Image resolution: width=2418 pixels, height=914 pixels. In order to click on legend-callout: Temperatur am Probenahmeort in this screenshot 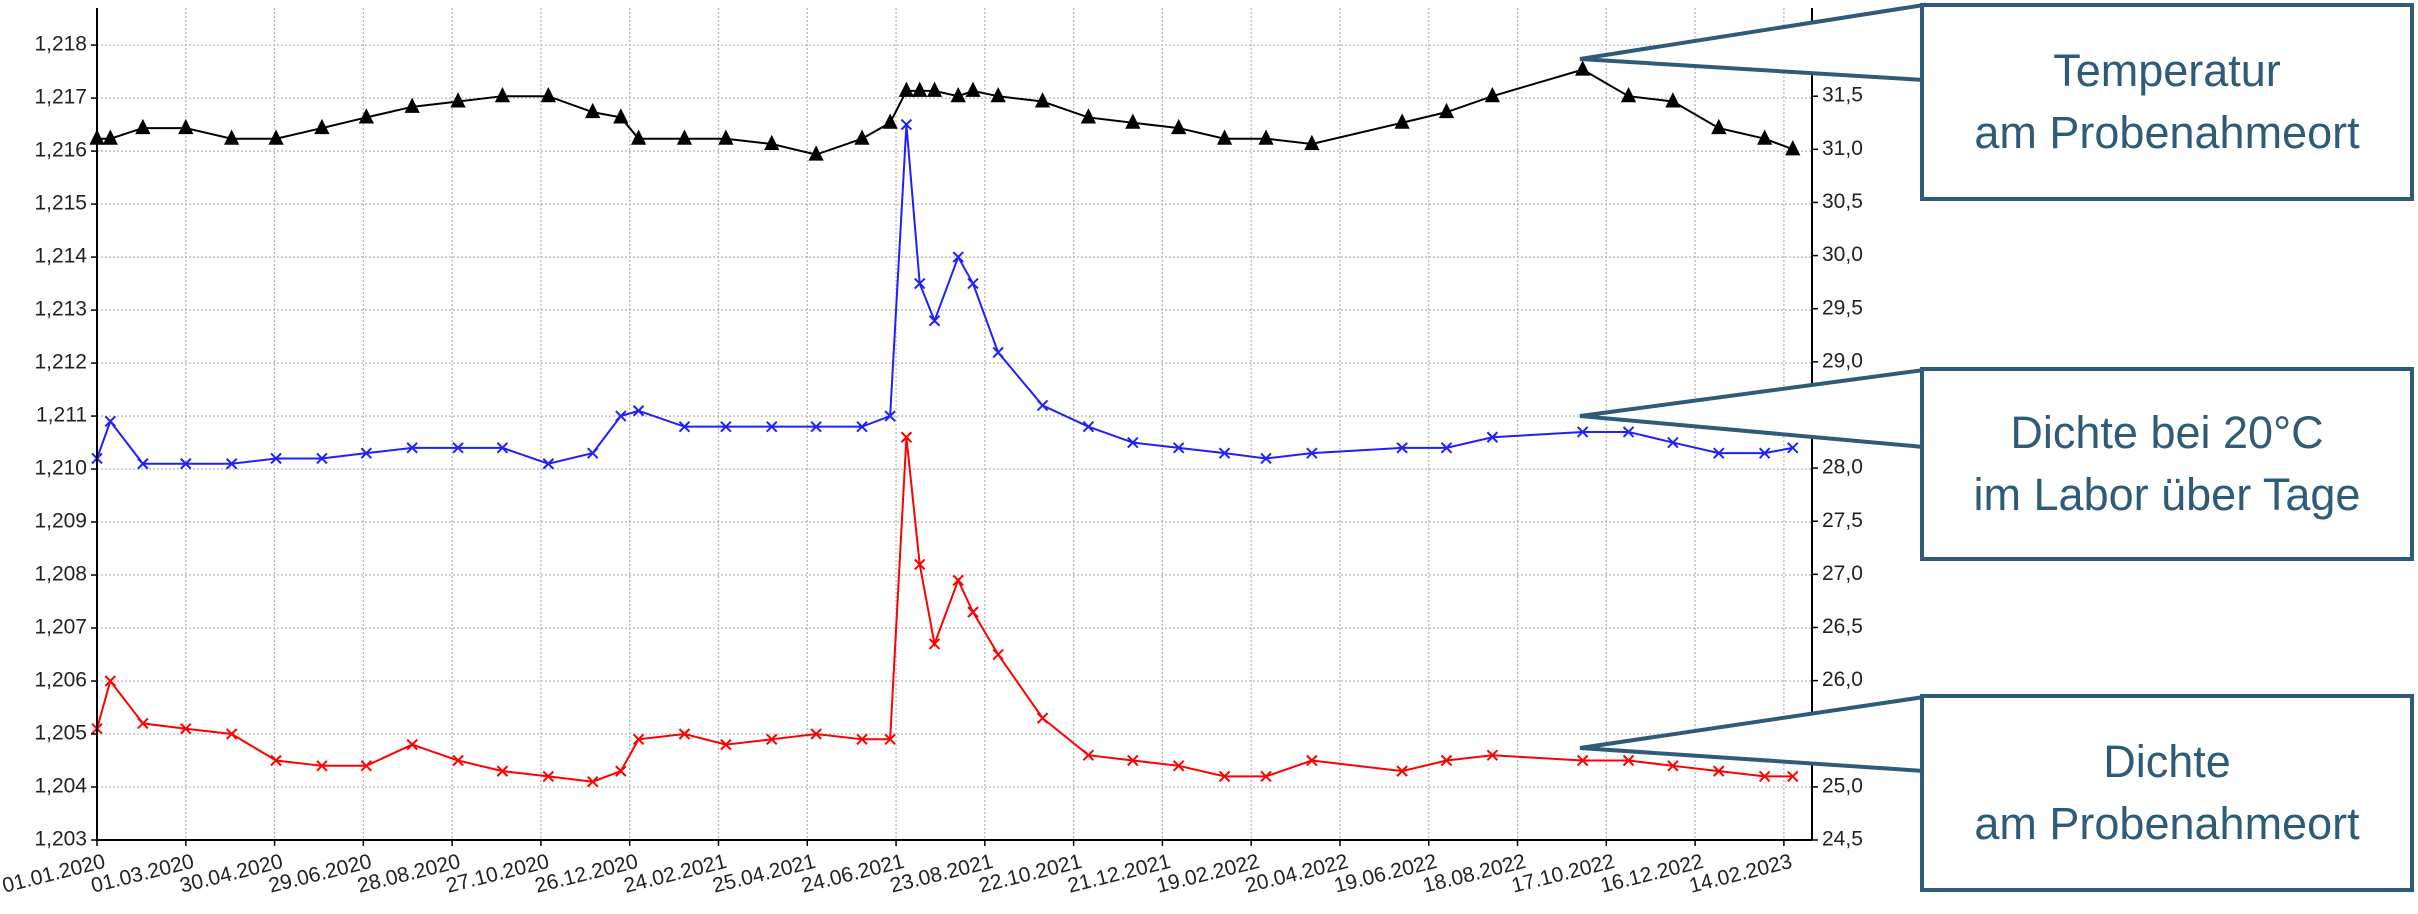, I will do `click(2167, 102)`.